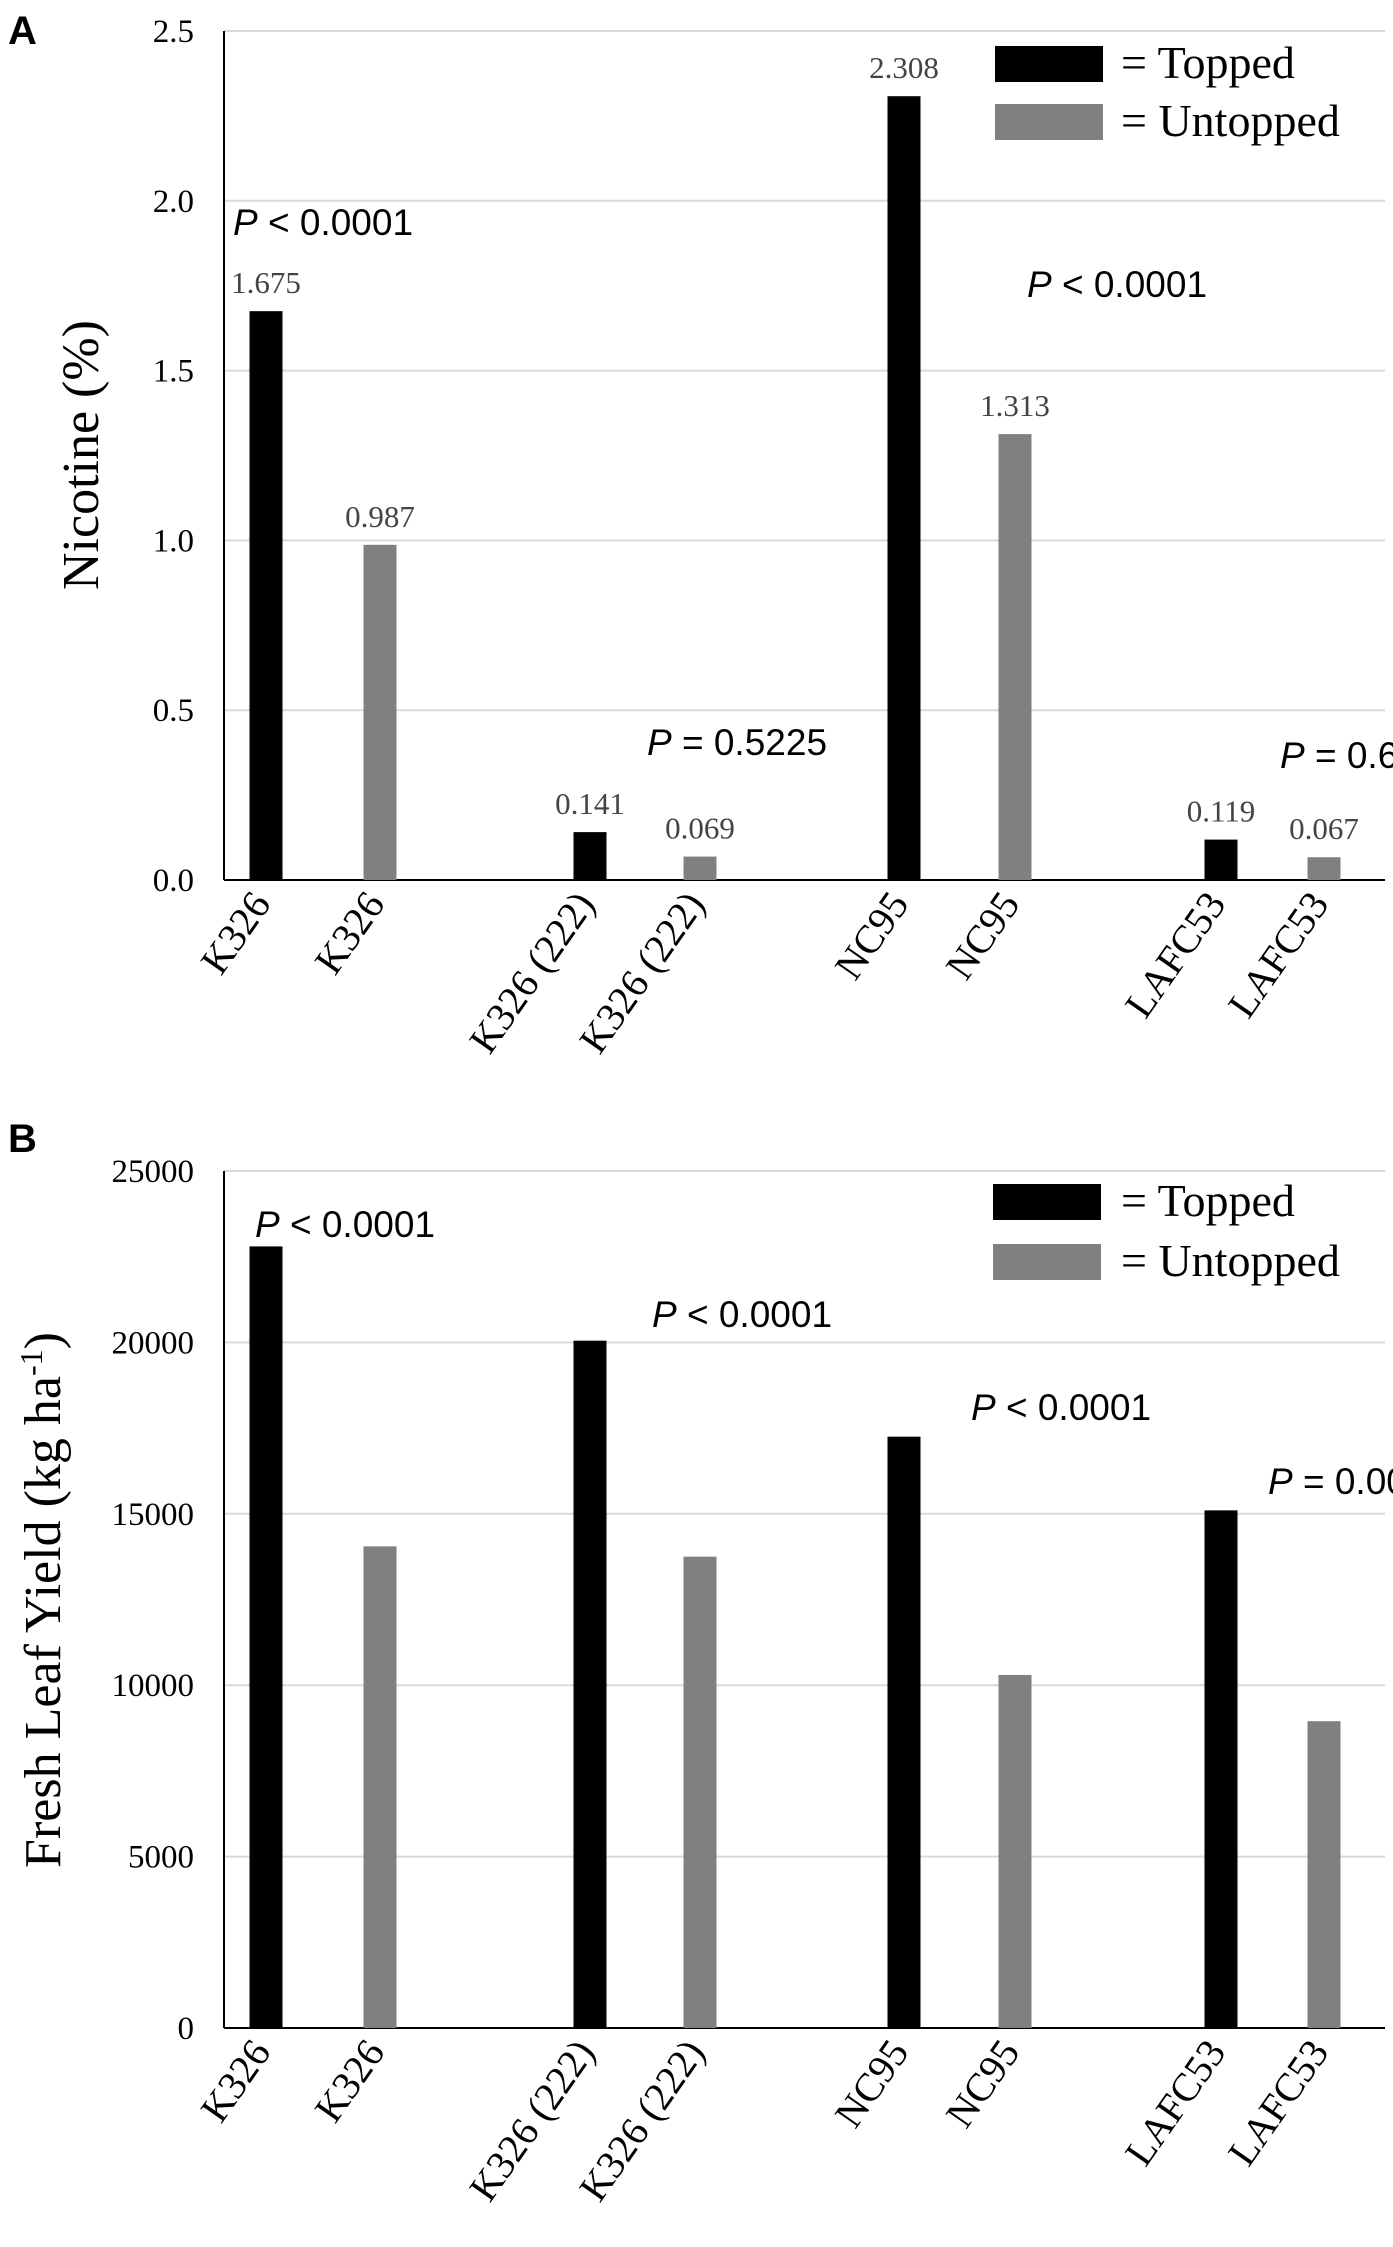  Describe the element at coordinates (1324, 828) in the screenshot. I see `value-label: 0.067` at that location.